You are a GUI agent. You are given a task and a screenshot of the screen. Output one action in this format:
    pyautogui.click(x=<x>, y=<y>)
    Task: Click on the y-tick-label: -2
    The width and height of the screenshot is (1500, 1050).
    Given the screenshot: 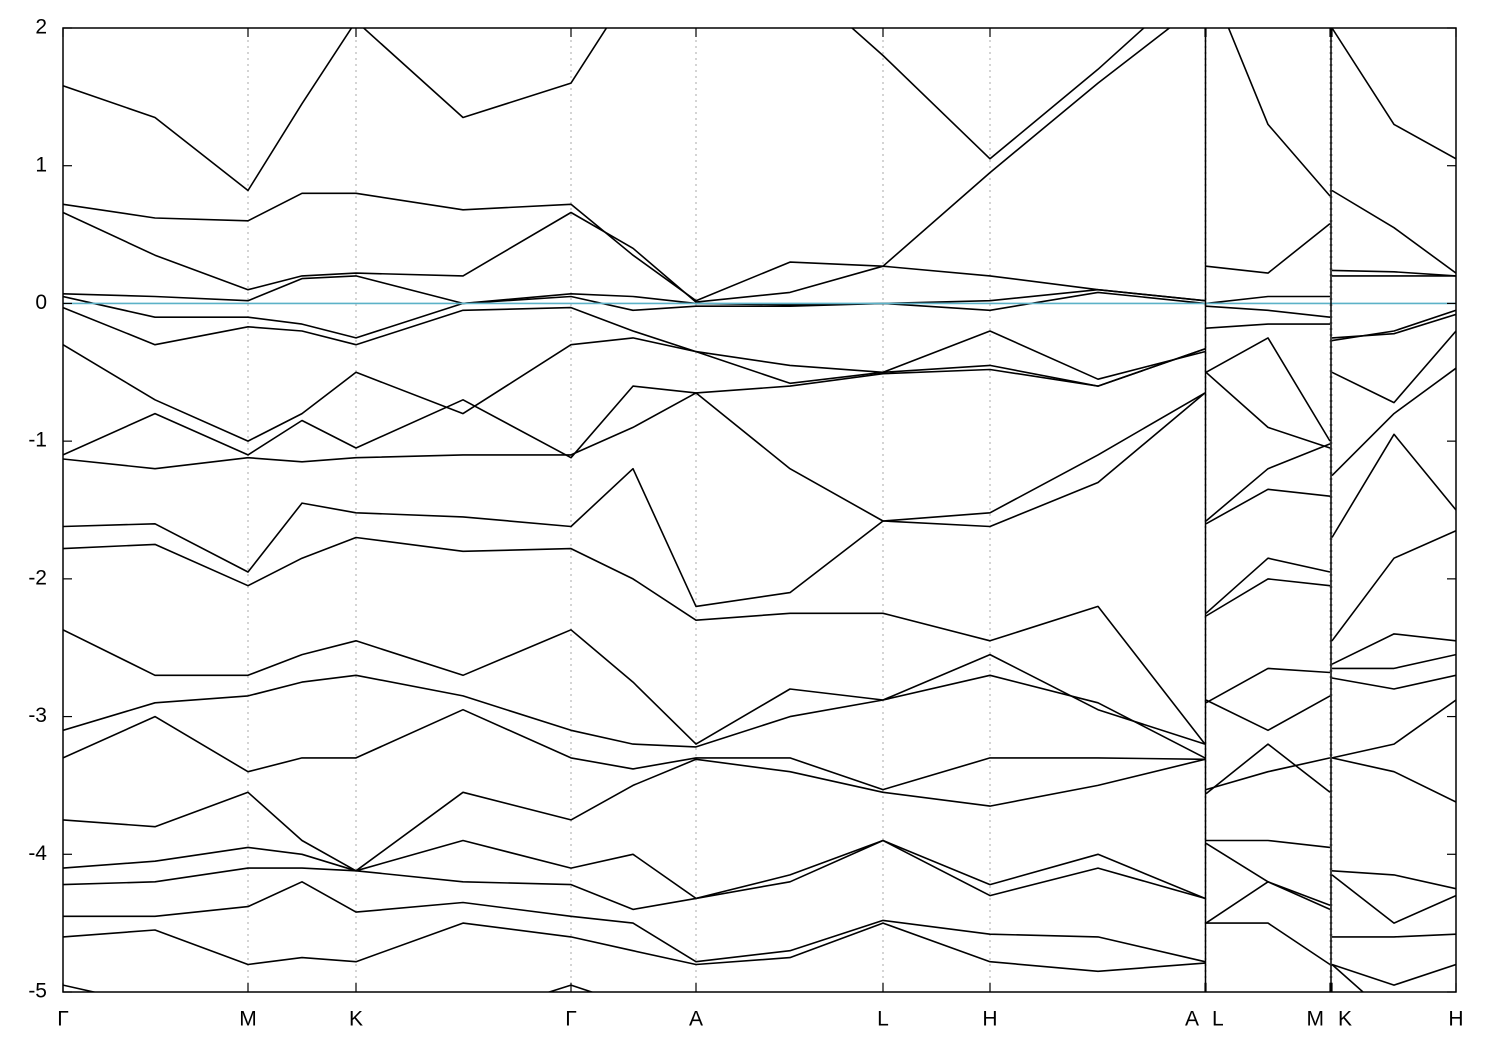 What is the action you would take?
    pyautogui.click(x=37, y=577)
    